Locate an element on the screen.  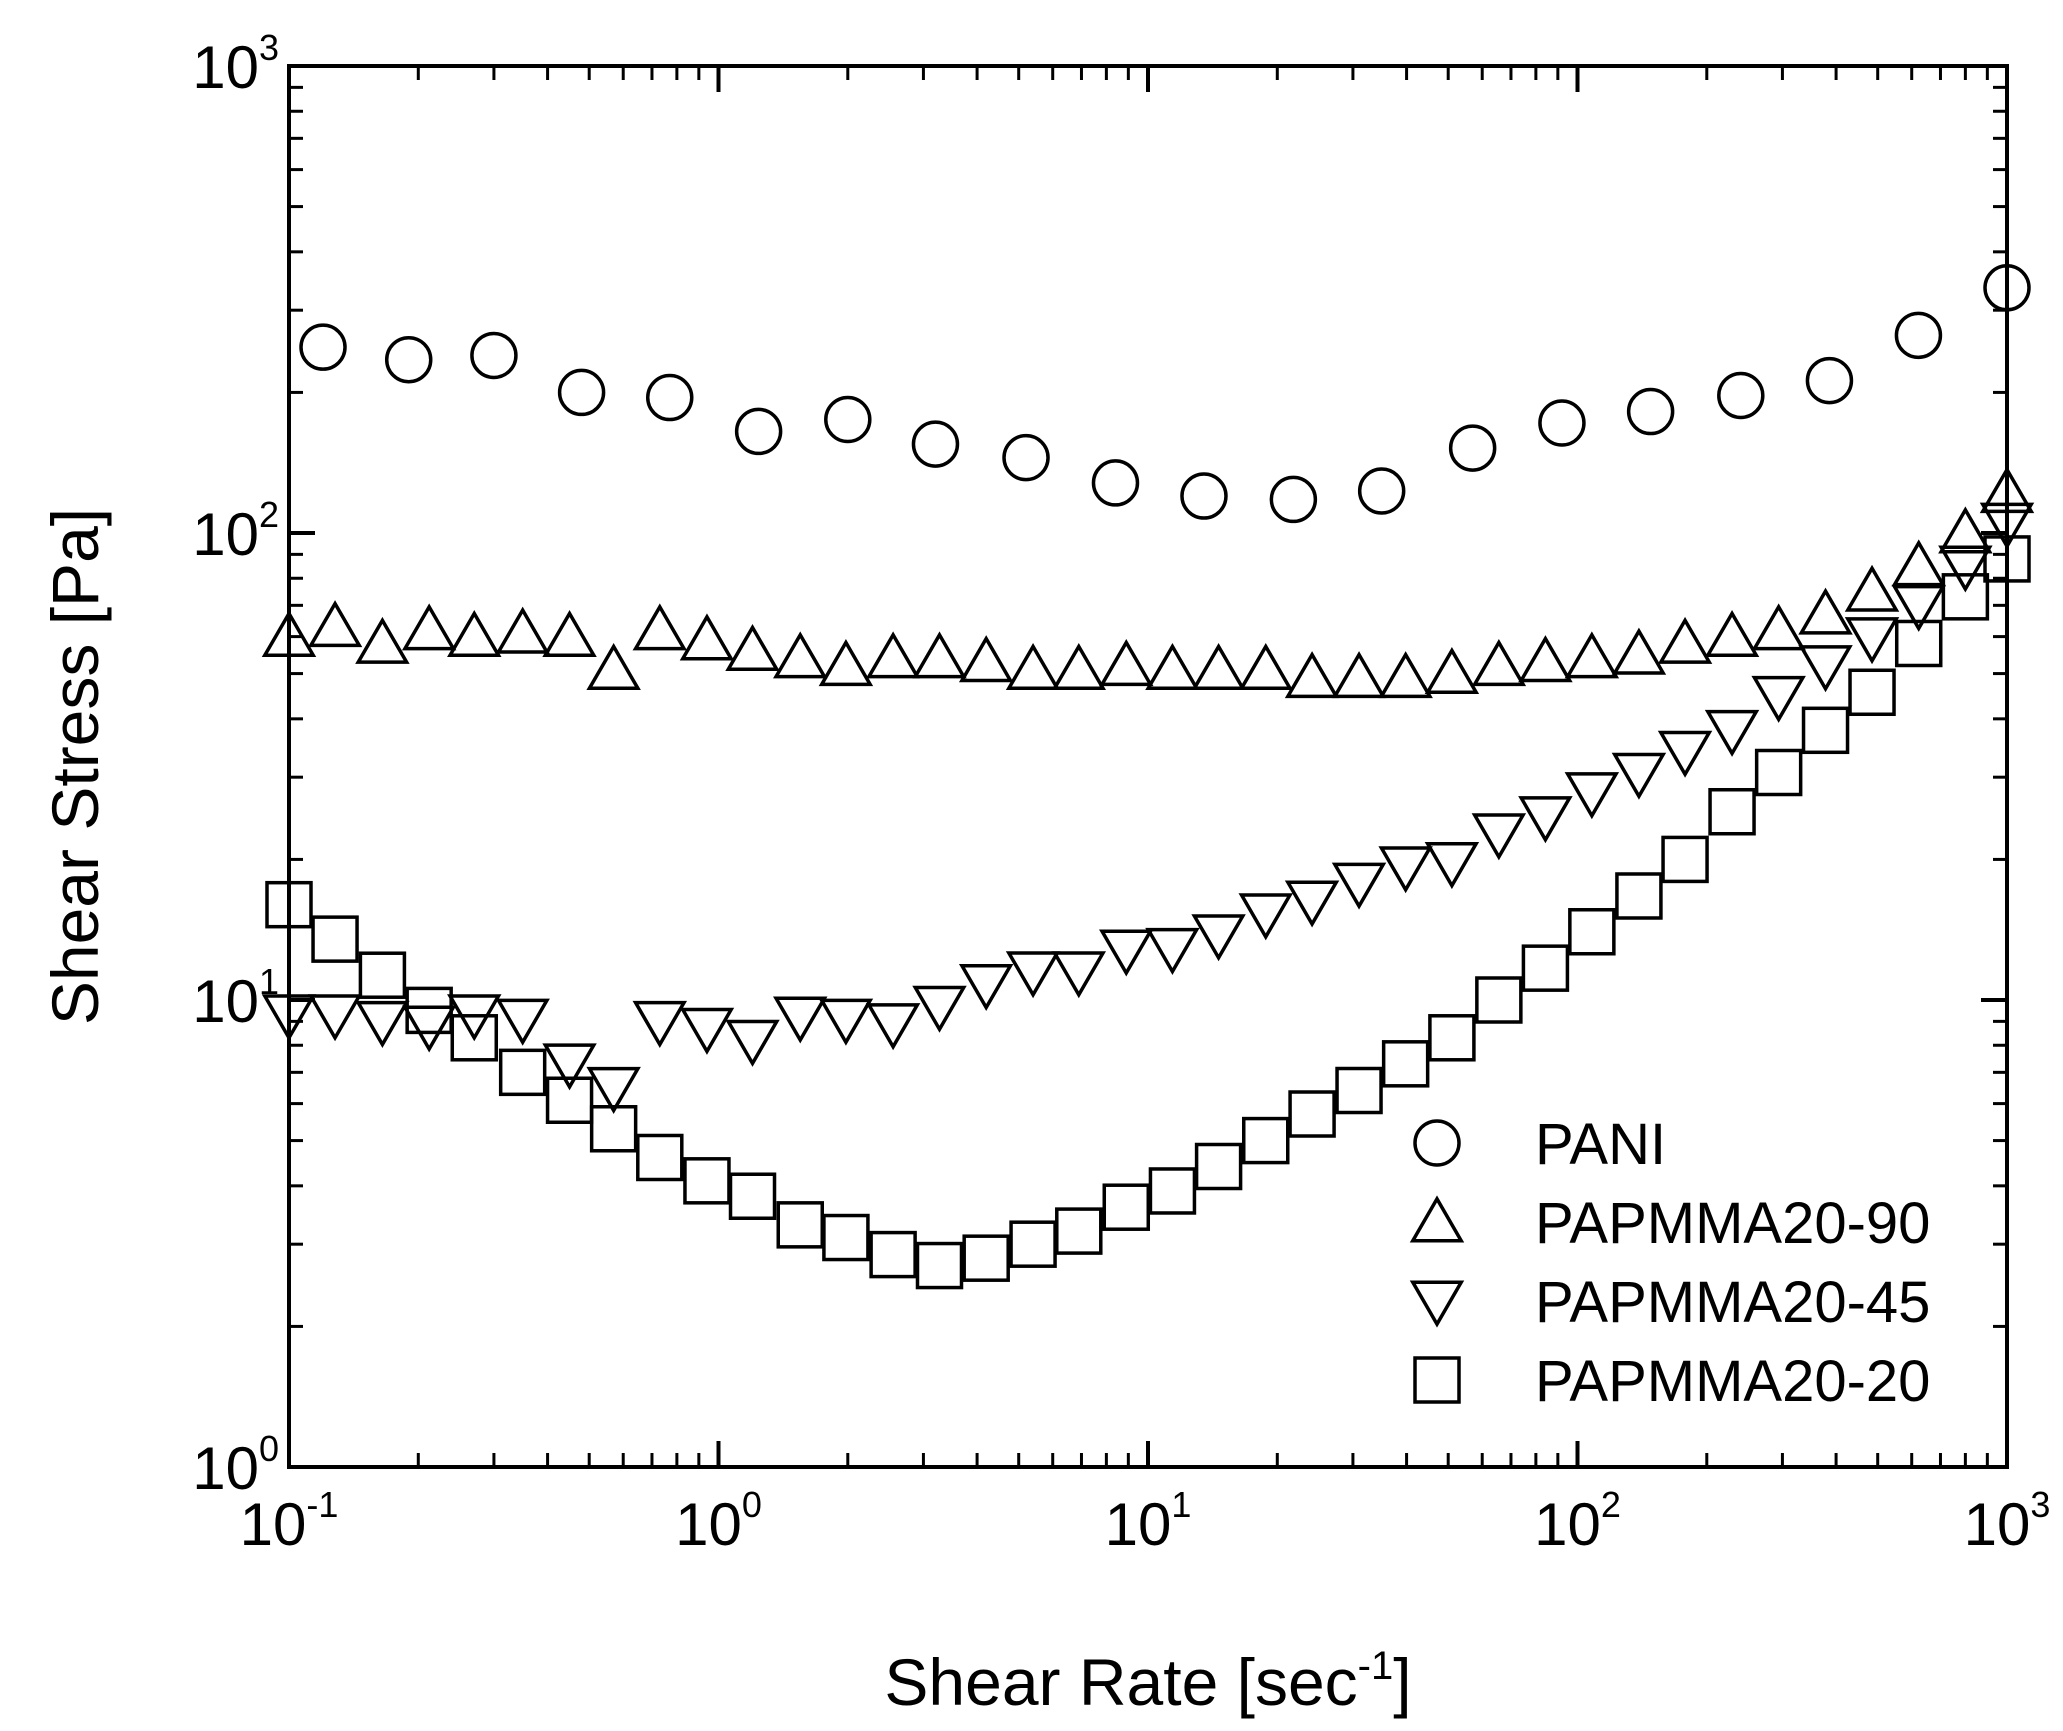
x-tick-exponent: 3 is located at coordinates (2040, 1504).